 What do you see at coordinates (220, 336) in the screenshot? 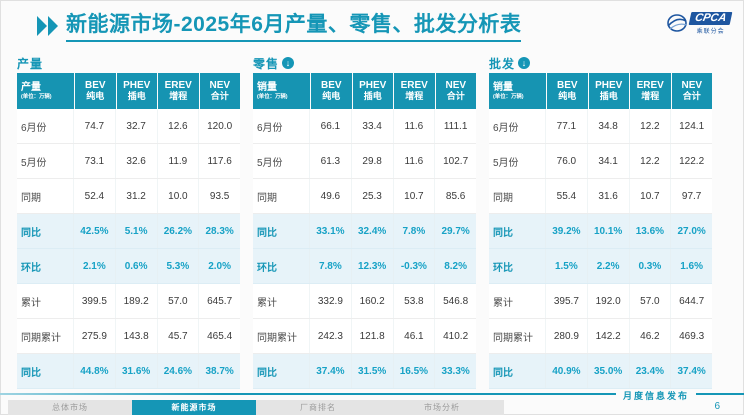
I see `cell-value: 465.4` at bounding box center [220, 336].